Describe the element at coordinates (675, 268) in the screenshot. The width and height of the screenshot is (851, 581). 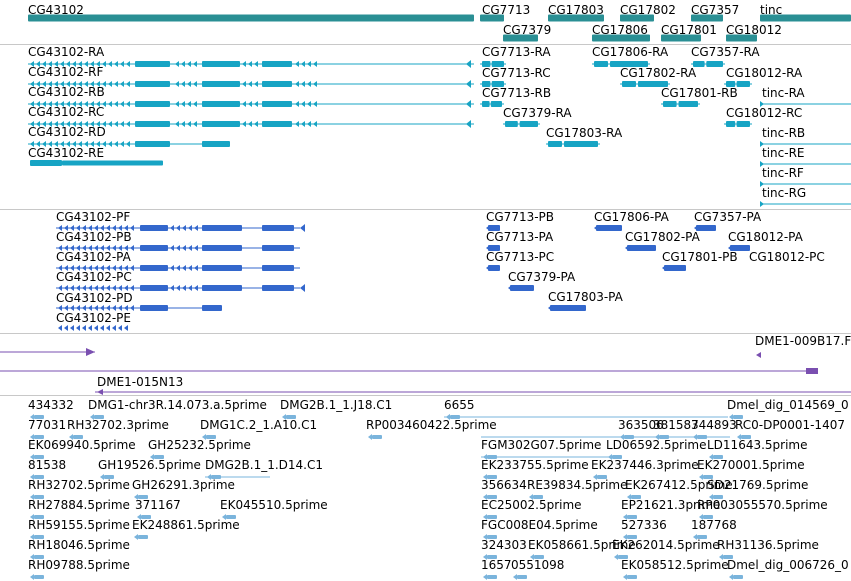
I see `protein-cg17801-pb` at that location.